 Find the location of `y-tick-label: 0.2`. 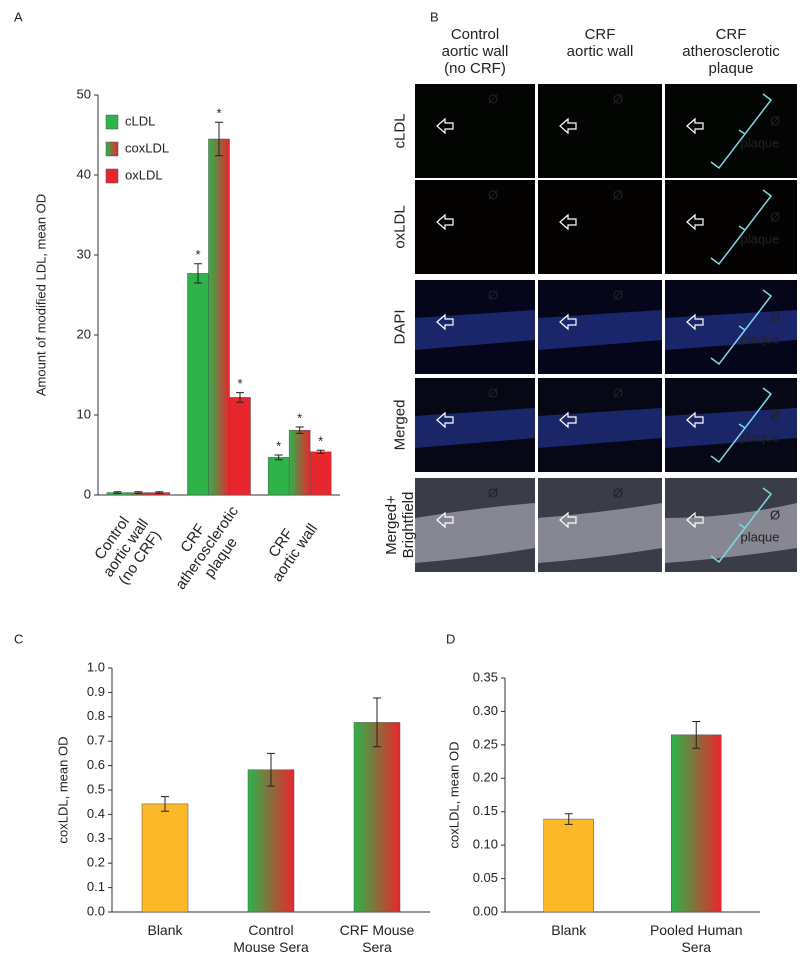

y-tick-label: 0.2 is located at coordinates (96, 862).